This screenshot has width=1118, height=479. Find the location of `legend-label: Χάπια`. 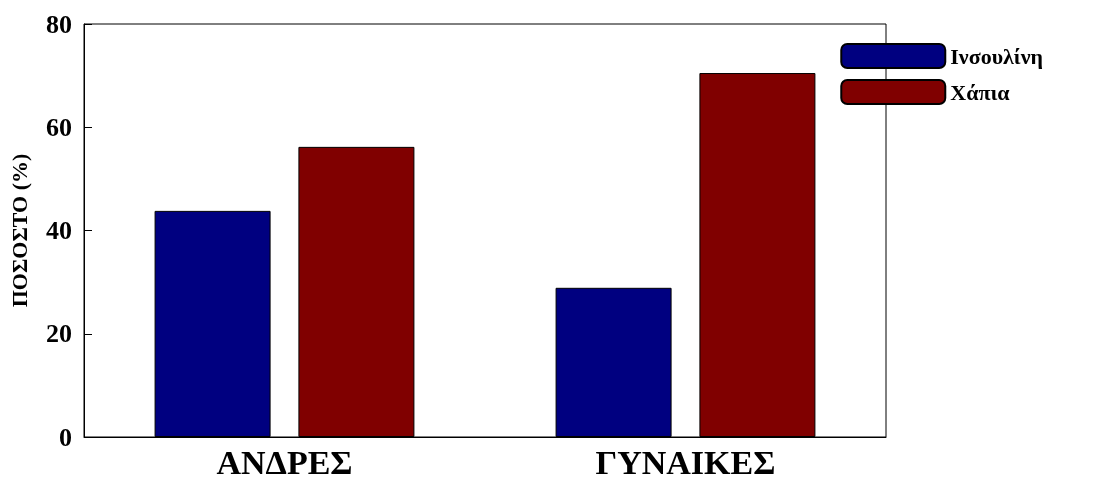

legend-label: Χάπια is located at coordinates (980, 92).